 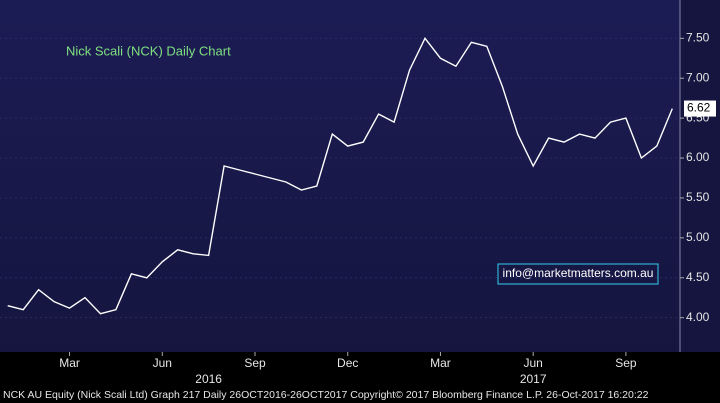 What do you see at coordinates (698, 197) in the screenshot?
I see `y-tick-label: 5.50` at bounding box center [698, 197].